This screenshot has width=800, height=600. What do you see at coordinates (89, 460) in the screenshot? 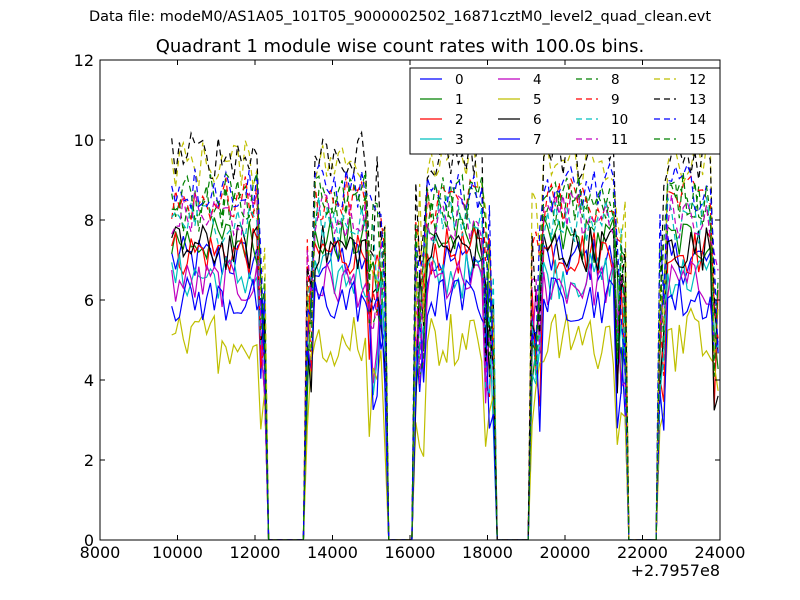
I see `y-tick-label: 2` at bounding box center [89, 460].